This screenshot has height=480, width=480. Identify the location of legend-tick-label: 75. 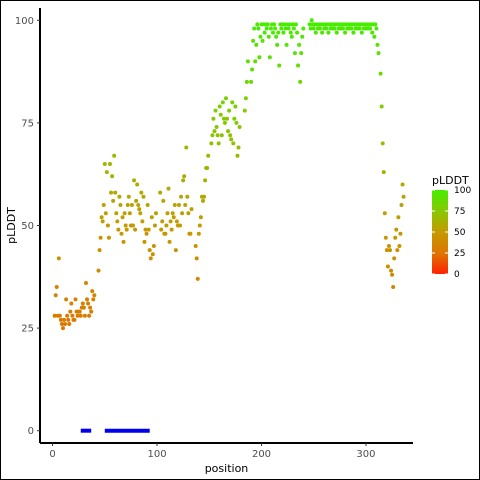
(459, 212).